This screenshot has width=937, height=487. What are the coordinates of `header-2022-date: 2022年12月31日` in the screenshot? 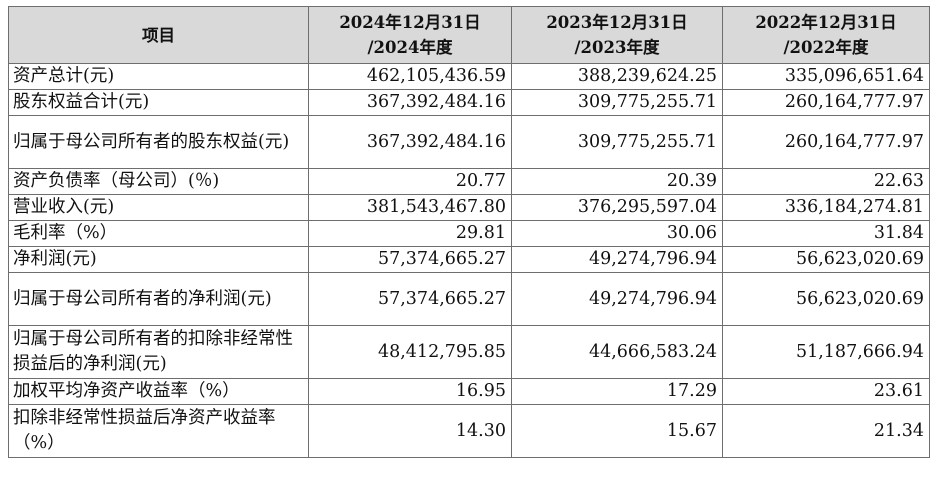 It's located at (826, 22).